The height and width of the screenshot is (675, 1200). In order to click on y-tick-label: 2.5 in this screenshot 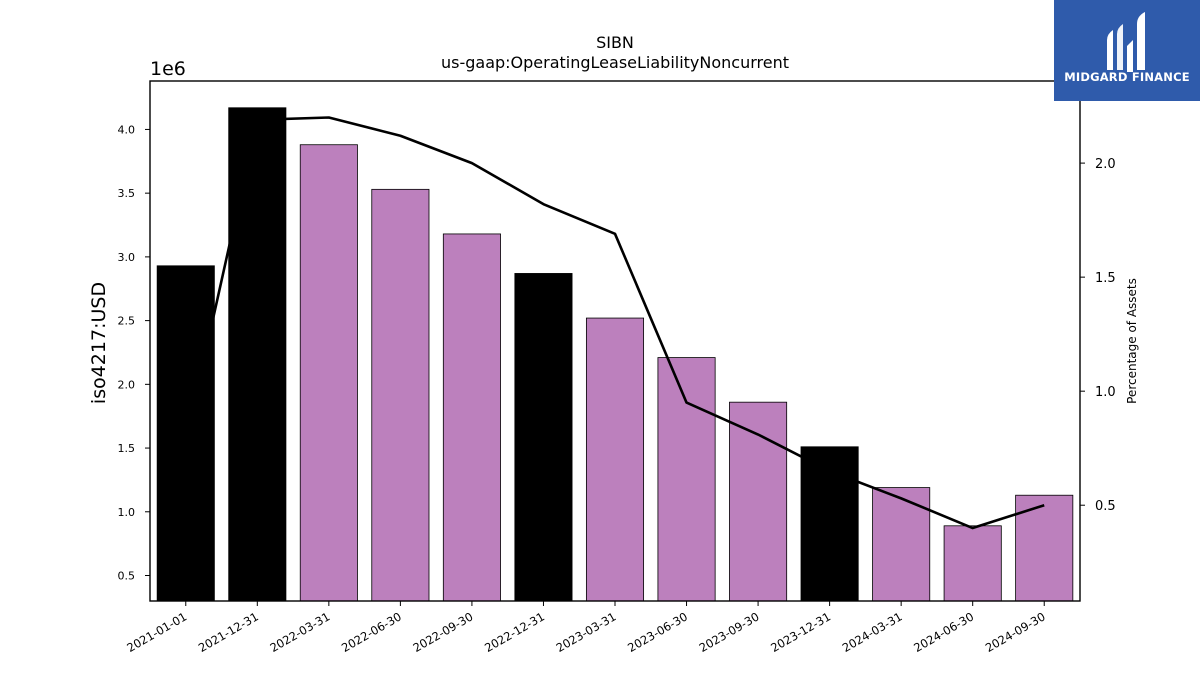, I will do `click(127, 321)`.